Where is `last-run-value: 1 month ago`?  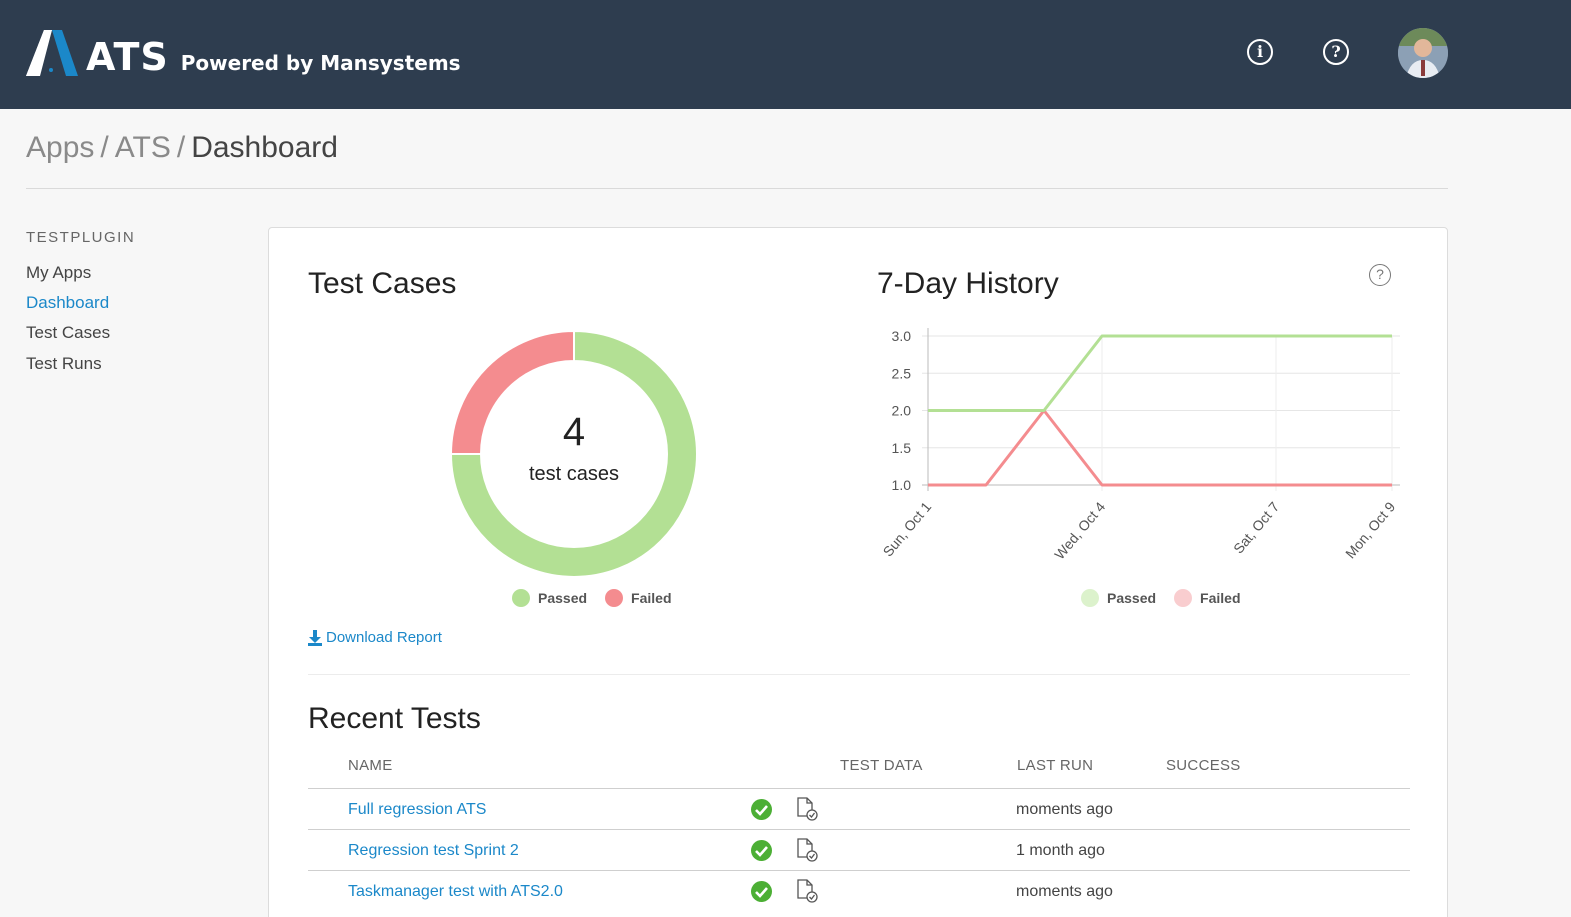 last-run-value: 1 month ago is located at coordinates (1060, 850).